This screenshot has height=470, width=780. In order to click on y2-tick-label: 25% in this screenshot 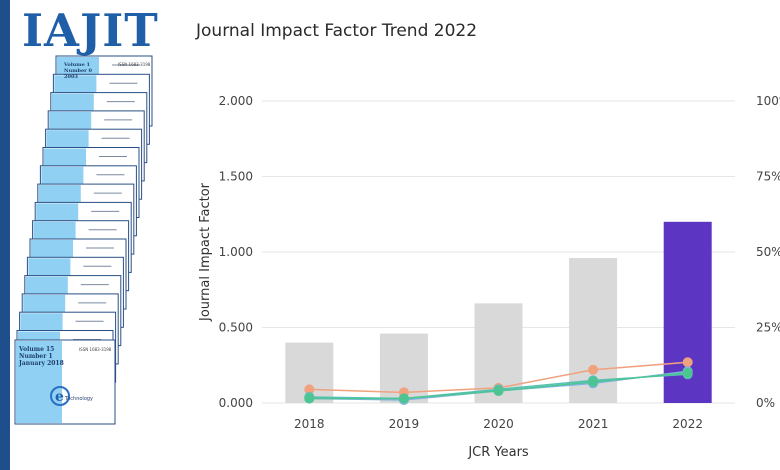, I will do `click(768, 328)`.